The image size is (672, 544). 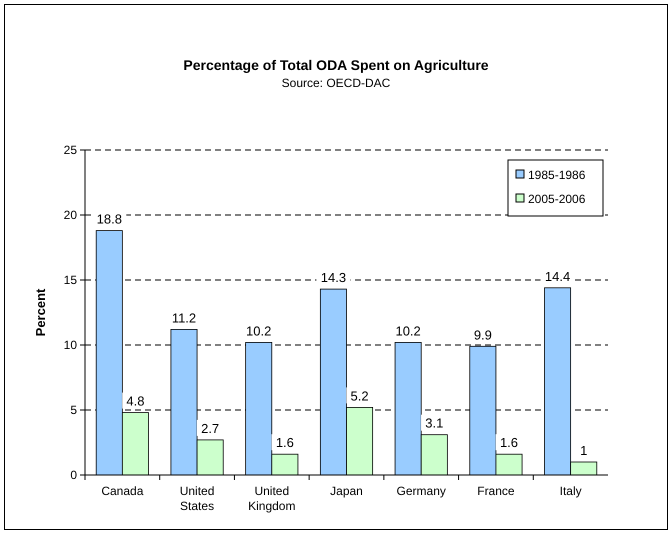 I want to click on legend-label: 2005-2006, so click(x=557, y=199).